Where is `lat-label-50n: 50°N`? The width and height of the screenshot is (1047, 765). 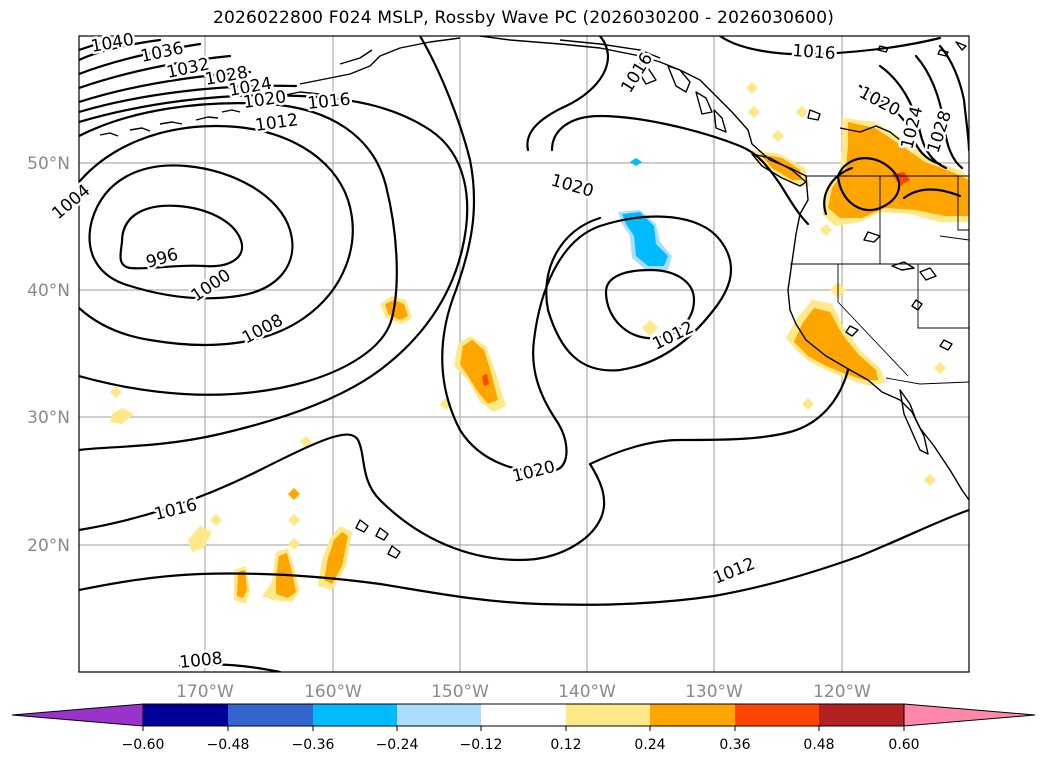
lat-label-50n: 50°N is located at coordinates (48, 164).